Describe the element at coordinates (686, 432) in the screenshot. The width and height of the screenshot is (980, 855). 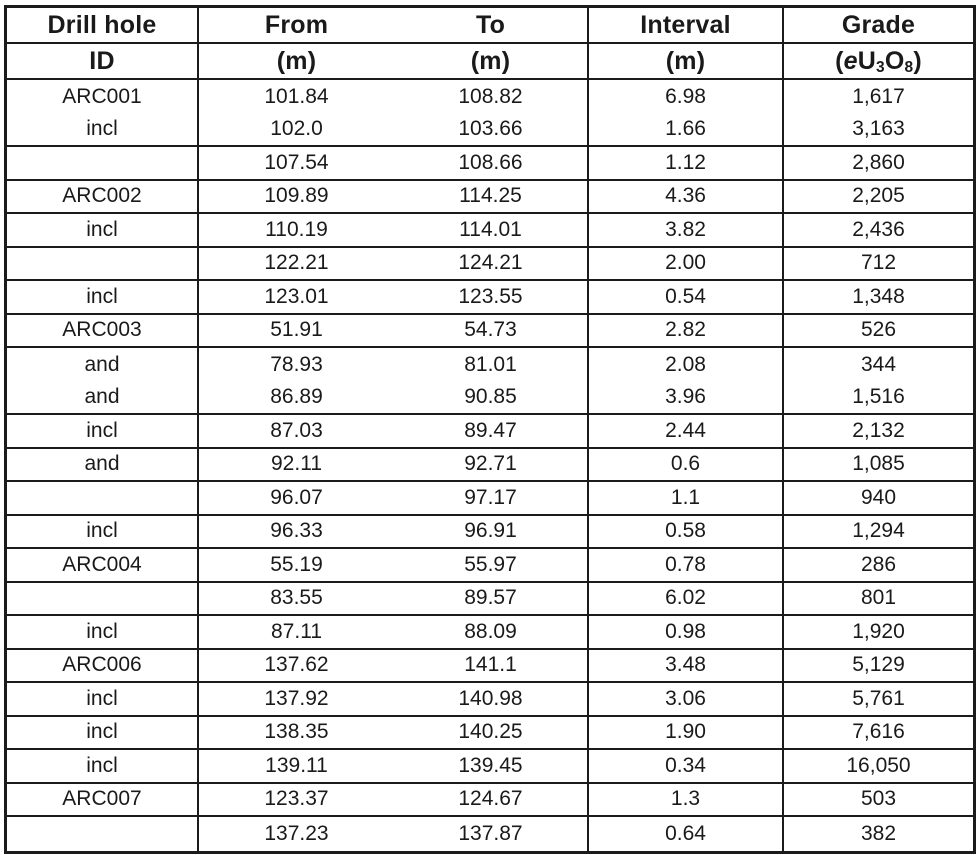
I see `cell-interval: 2.44` at that location.